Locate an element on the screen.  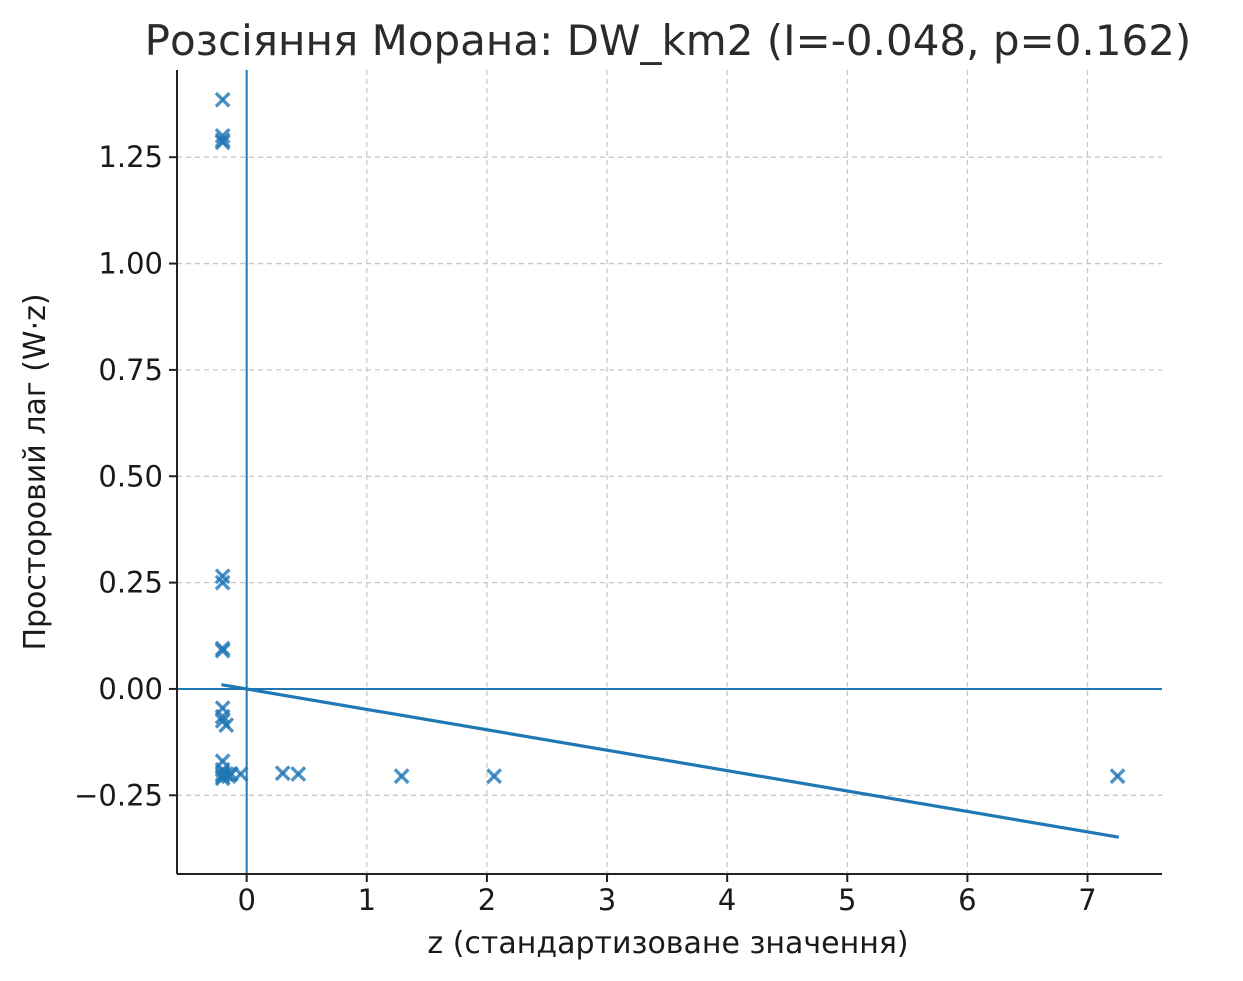
y-tick-label: 1.25 is located at coordinates (130, 157).